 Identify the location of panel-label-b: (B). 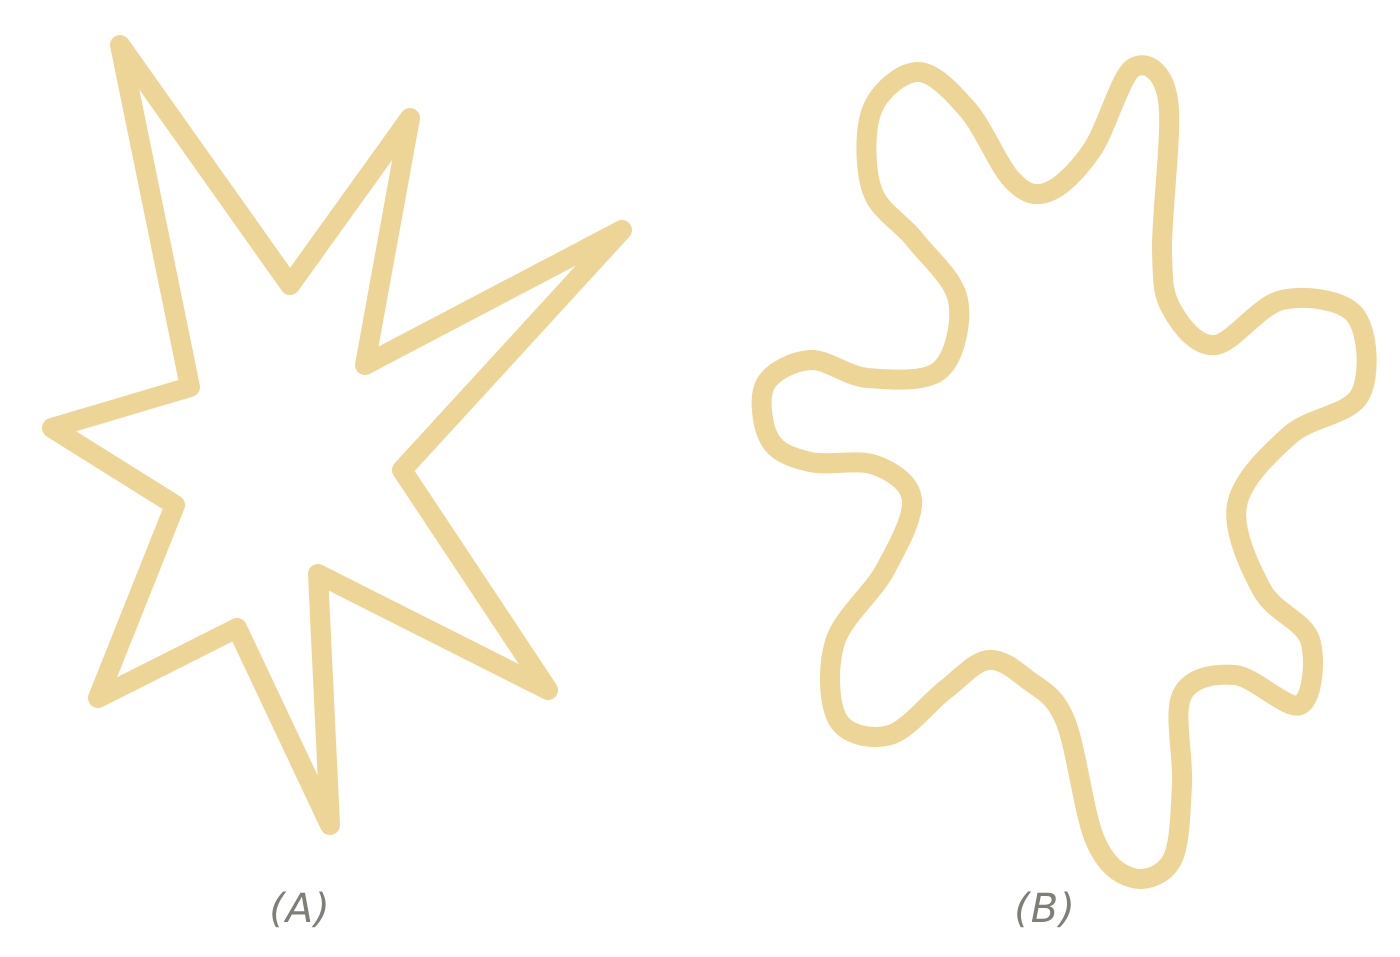
(1045, 909).